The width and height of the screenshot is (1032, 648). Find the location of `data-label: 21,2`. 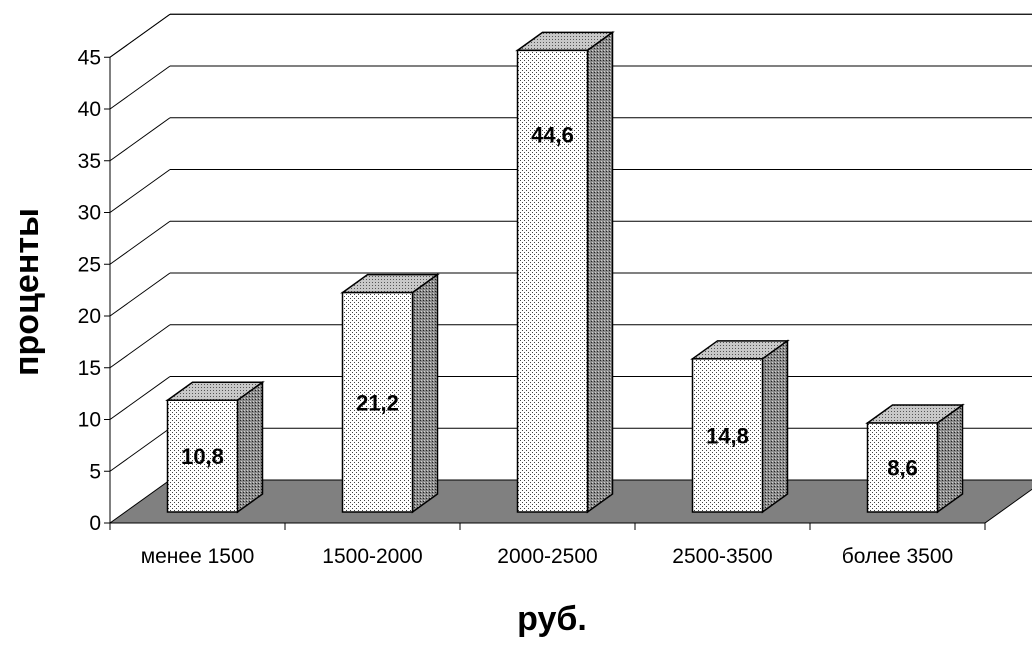

data-label: 21,2 is located at coordinates (377, 402).